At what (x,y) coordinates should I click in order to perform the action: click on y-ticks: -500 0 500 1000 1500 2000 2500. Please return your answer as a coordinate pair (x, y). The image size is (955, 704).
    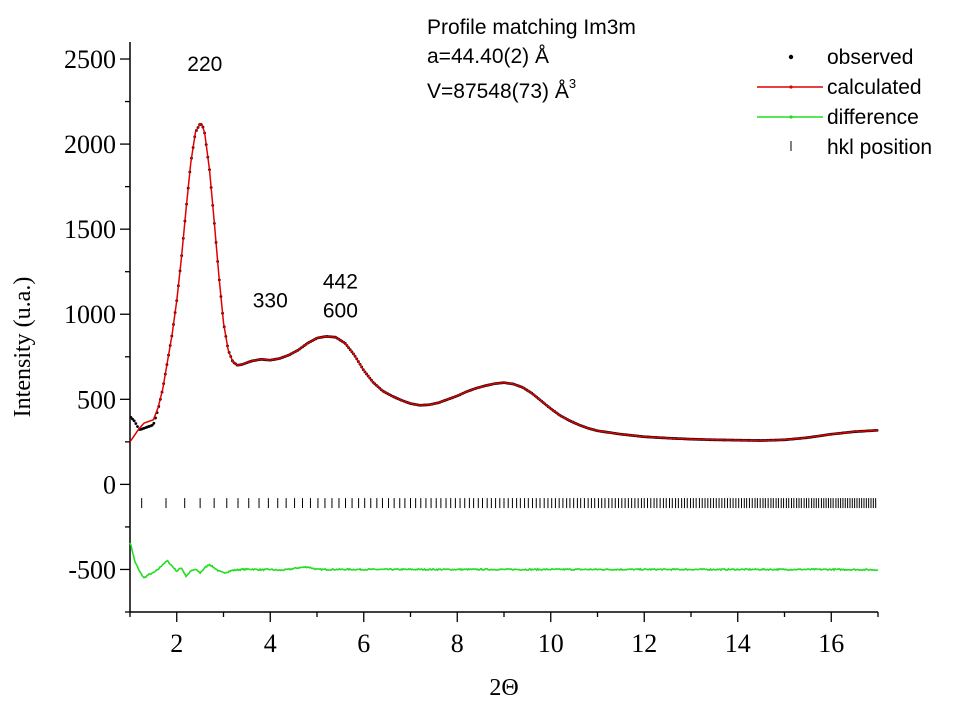
    Looking at the image, I should click on (97, 329).